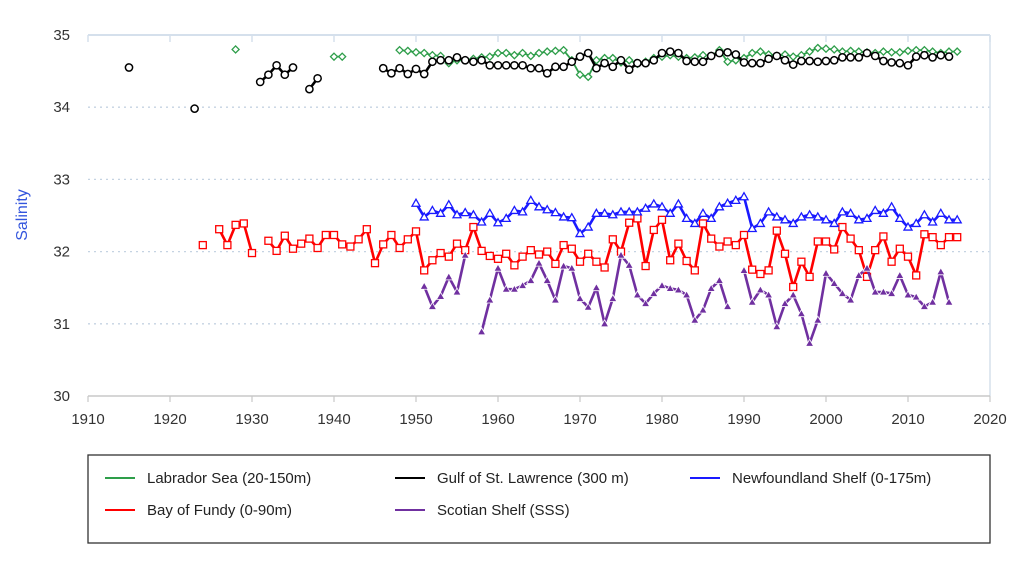 The width and height of the screenshot is (1024, 577). I want to click on series-newfoundland-shelf-0-175m-, so click(686, 214).